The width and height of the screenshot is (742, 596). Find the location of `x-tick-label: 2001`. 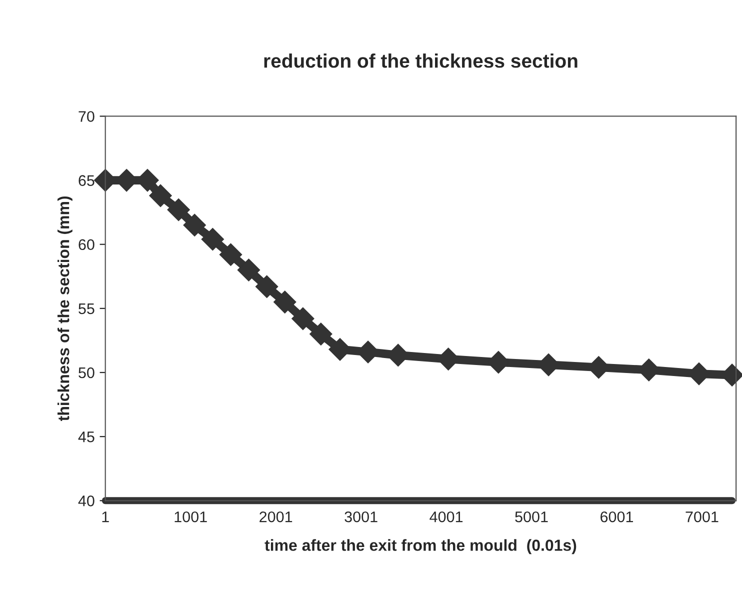

x-tick-label: 2001 is located at coordinates (276, 516).